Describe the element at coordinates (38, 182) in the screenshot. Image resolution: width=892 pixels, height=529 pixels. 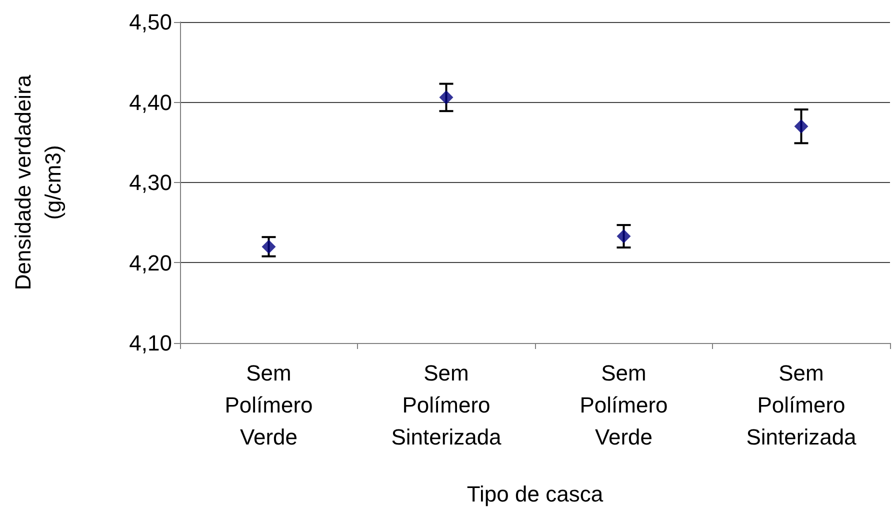
I see `y-axis-title: Densidade verdadeira (g/cm3)` at that location.